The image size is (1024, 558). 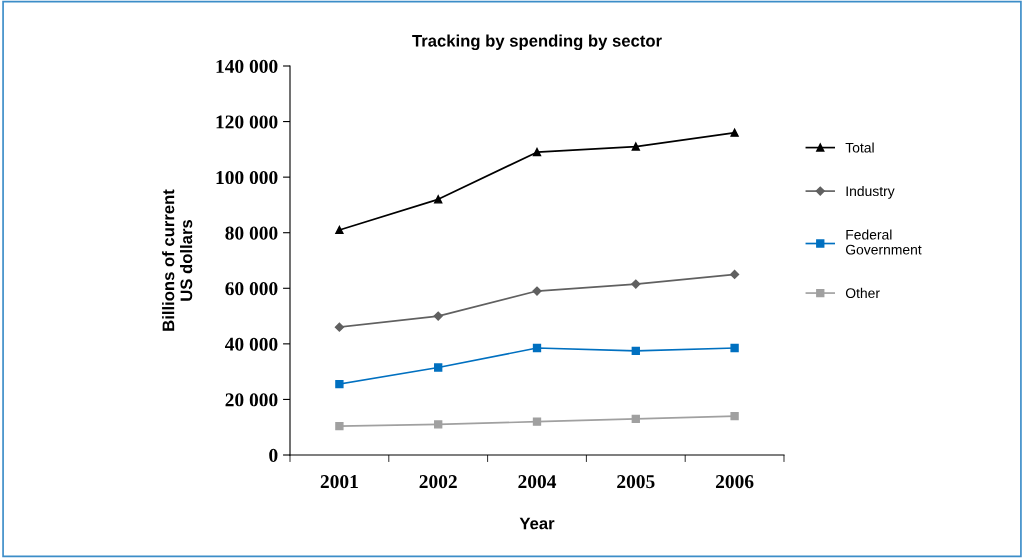 What do you see at coordinates (734, 482) in the screenshot?
I see `x-tick-label: 2006` at bounding box center [734, 482].